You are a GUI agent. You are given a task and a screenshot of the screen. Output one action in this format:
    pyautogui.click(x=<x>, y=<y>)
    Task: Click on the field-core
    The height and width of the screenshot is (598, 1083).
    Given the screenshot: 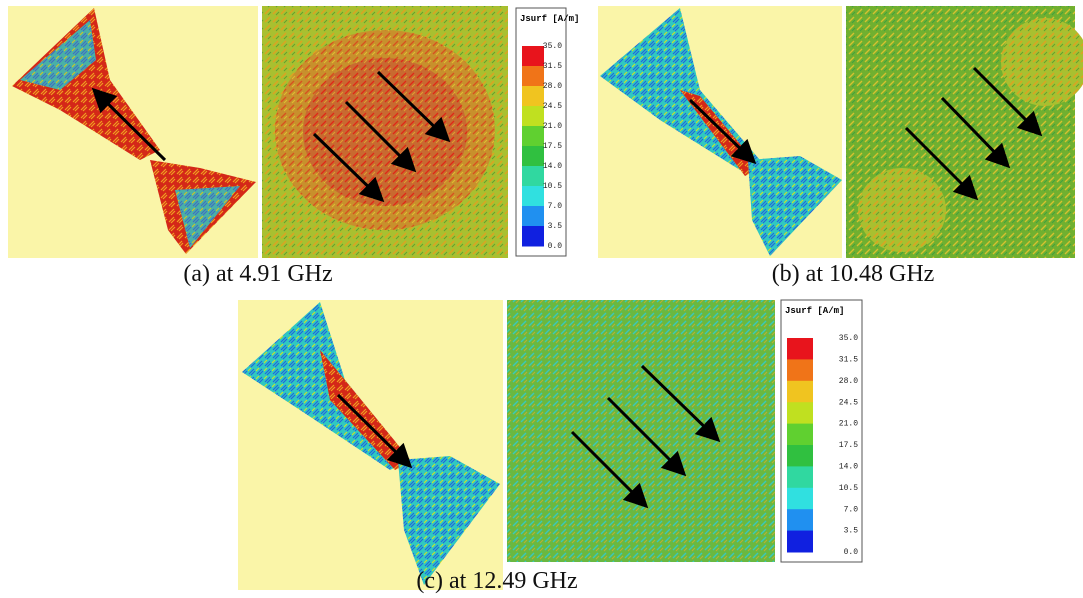 What is the action you would take?
    pyautogui.click(x=385, y=132)
    